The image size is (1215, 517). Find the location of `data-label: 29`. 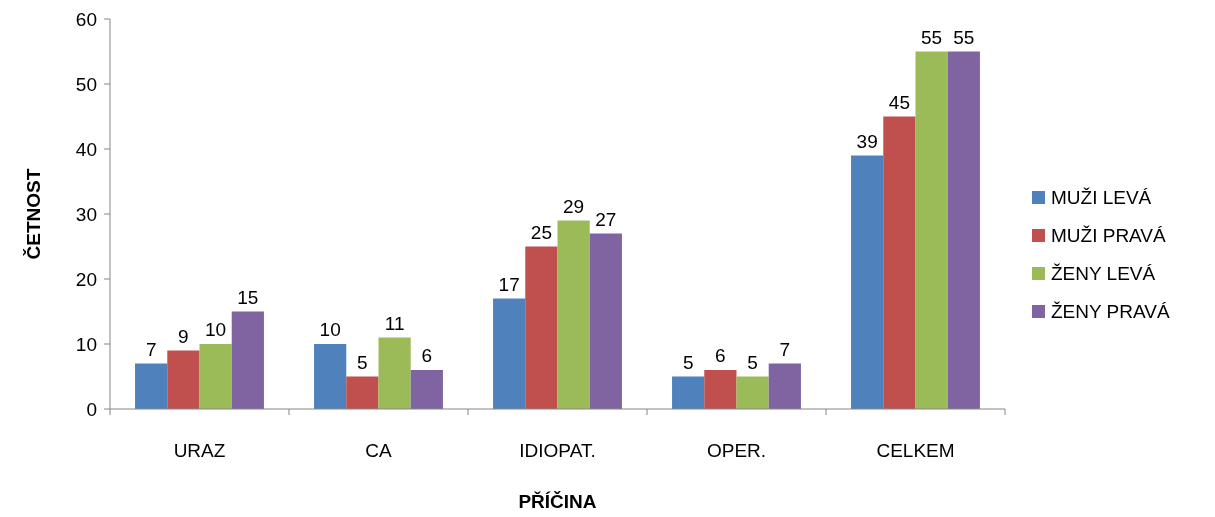

data-label: 29 is located at coordinates (574, 206).